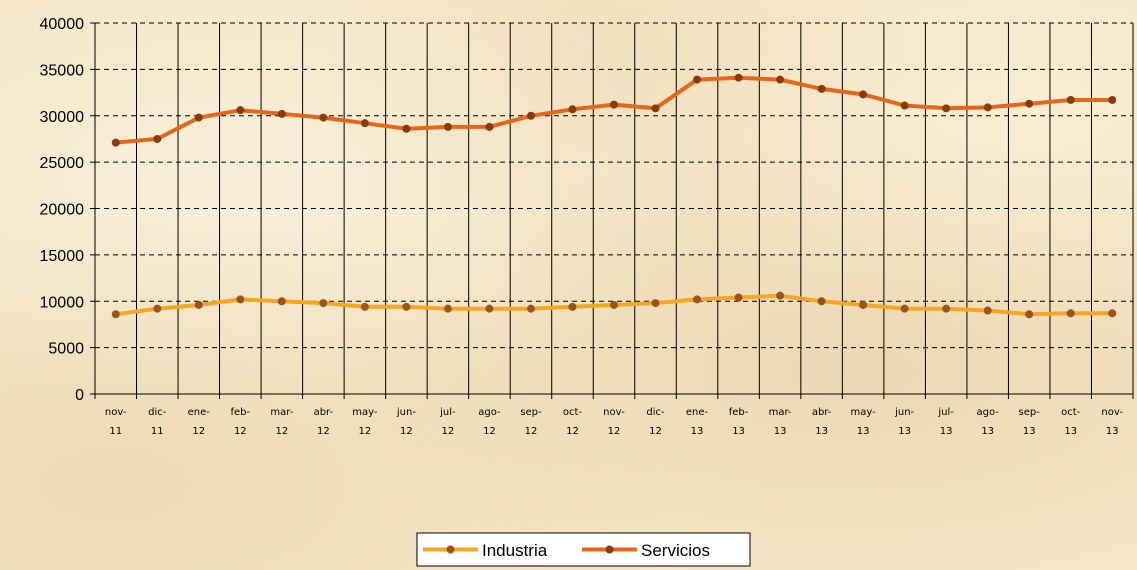 The image size is (1137, 570). I want to click on x-tick-label: jul-13, so click(945, 422).